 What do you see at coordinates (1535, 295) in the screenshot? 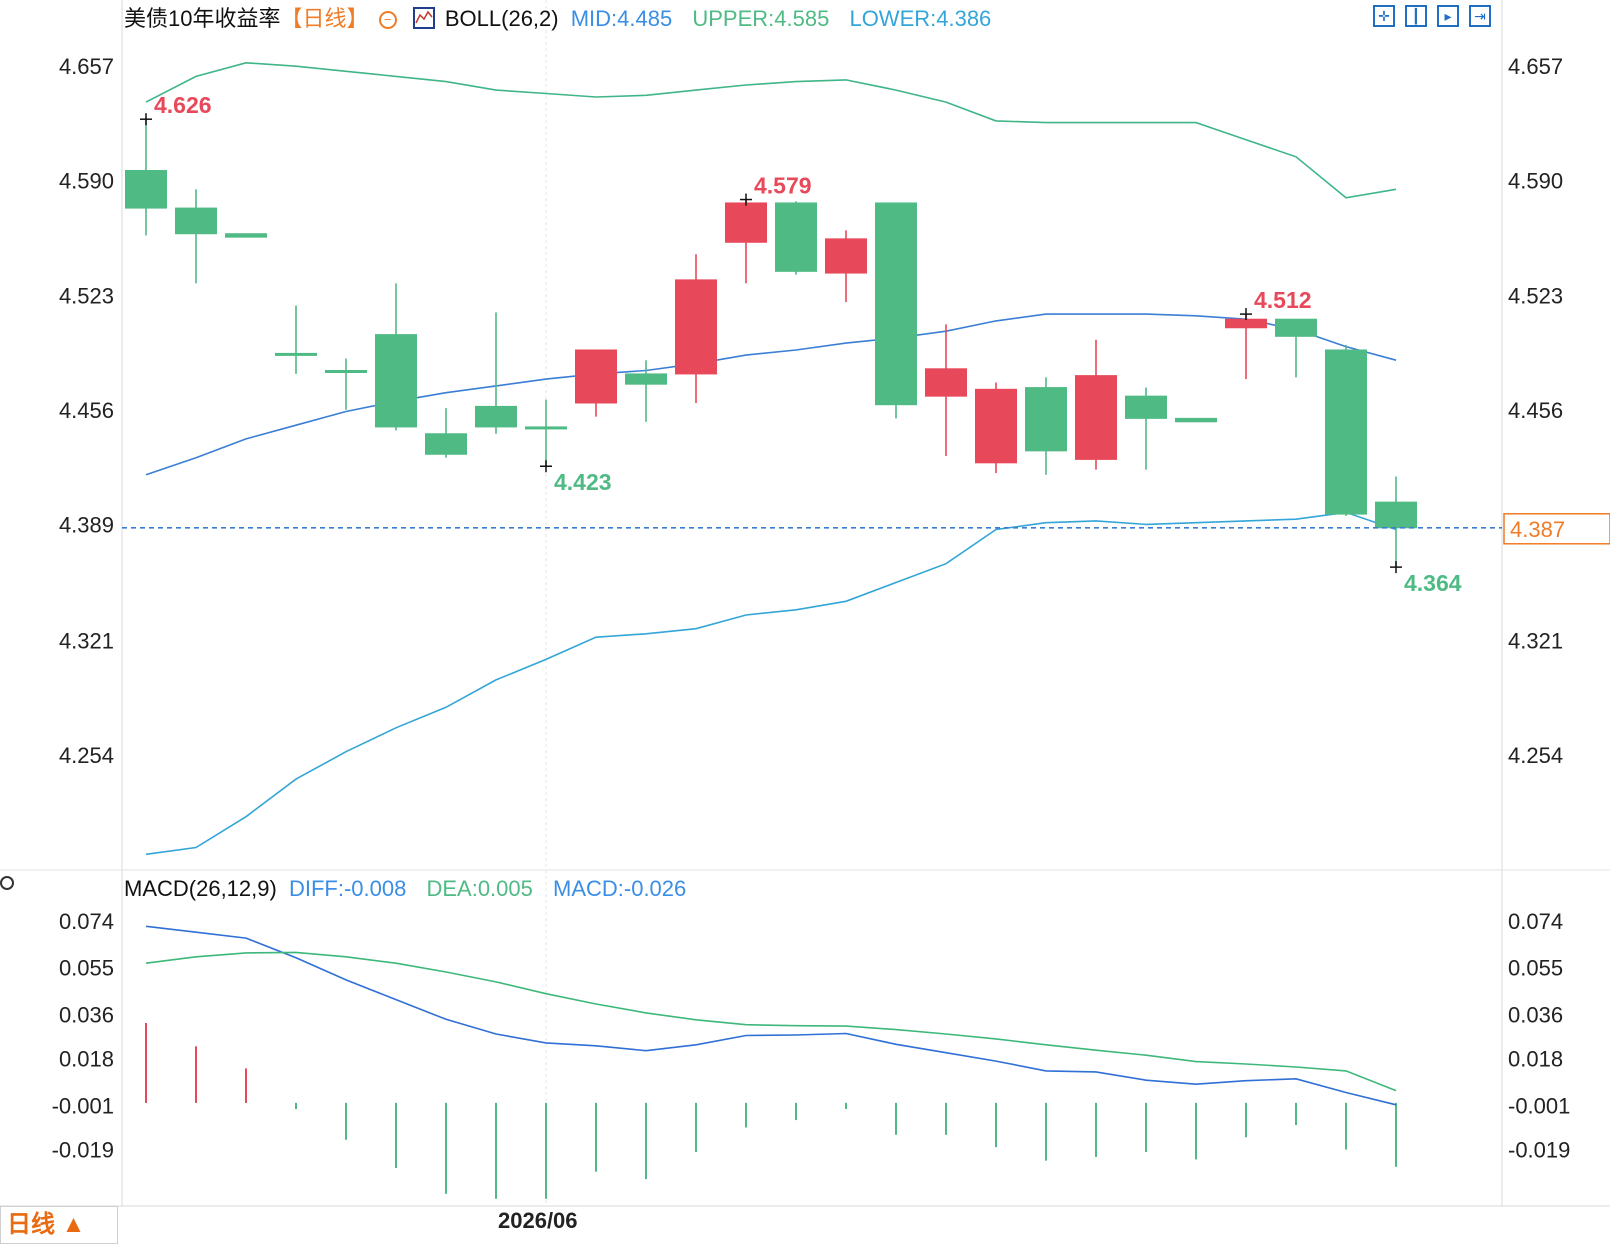
I see `price-tick-label-right: 4.523` at bounding box center [1535, 295].